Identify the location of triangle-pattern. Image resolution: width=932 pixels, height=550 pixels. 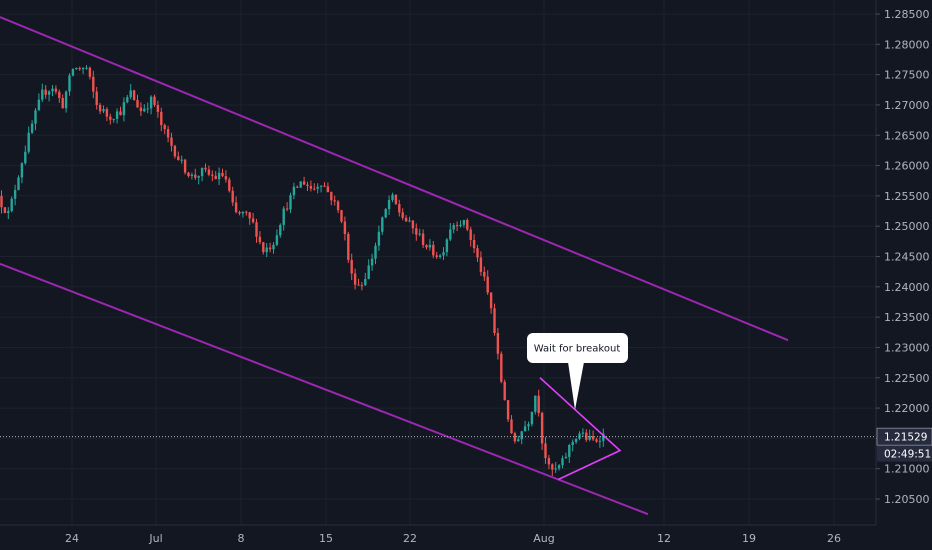
(580, 429).